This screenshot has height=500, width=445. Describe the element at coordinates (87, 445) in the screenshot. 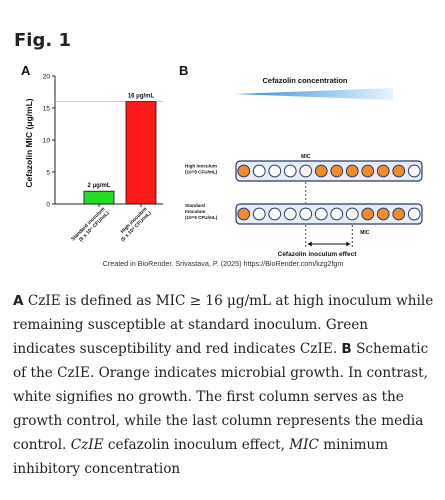

I see `caption-italic-czie: CzIE` at that location.